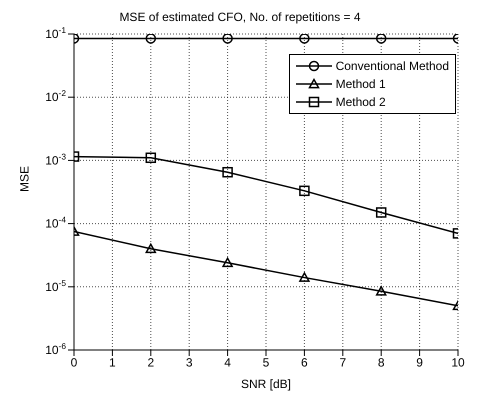 Image resolution: width=480 pixels, height=404 pixels. What do you see at coordinates (361, 84) in the screenshot?
I see `legend-label: Method 1` at bounding box center [361, 84].